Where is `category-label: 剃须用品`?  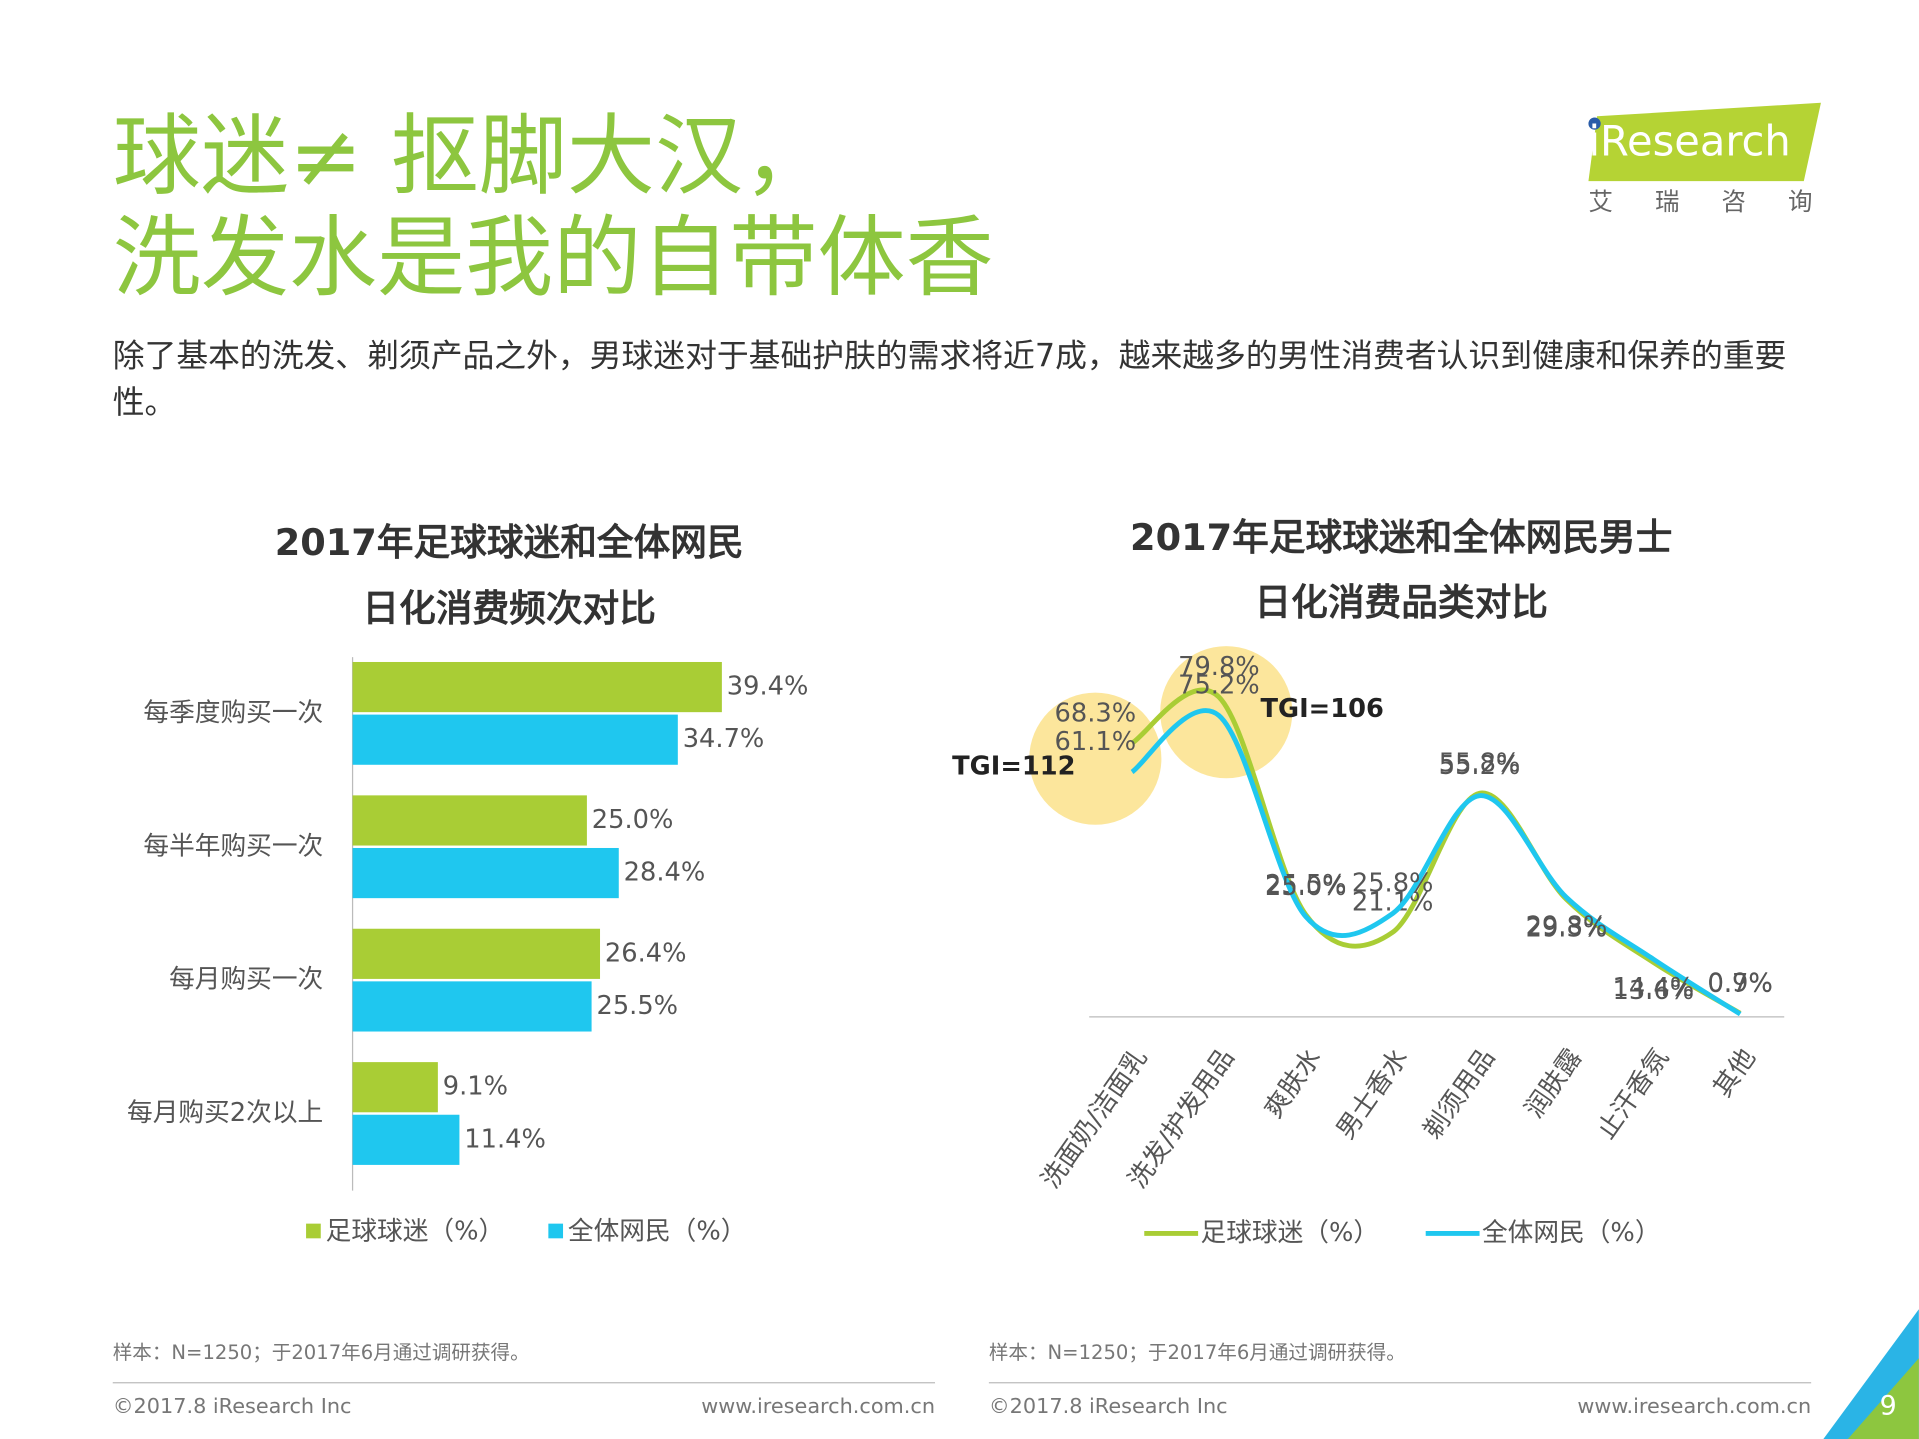
category-label: 剃须用品 is located at coordinates (1460, 1093).